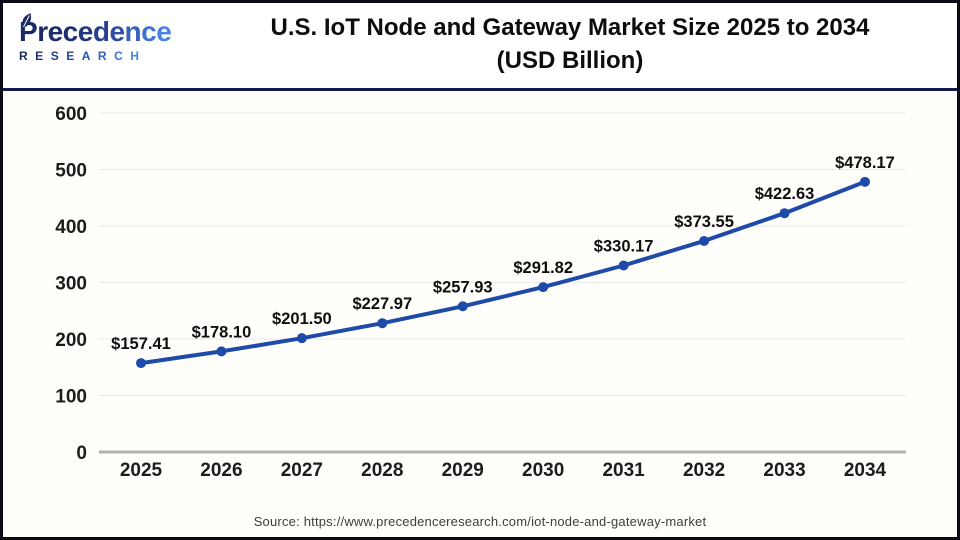  I want to click on x-tick-label: 2034, so click(865, 470).